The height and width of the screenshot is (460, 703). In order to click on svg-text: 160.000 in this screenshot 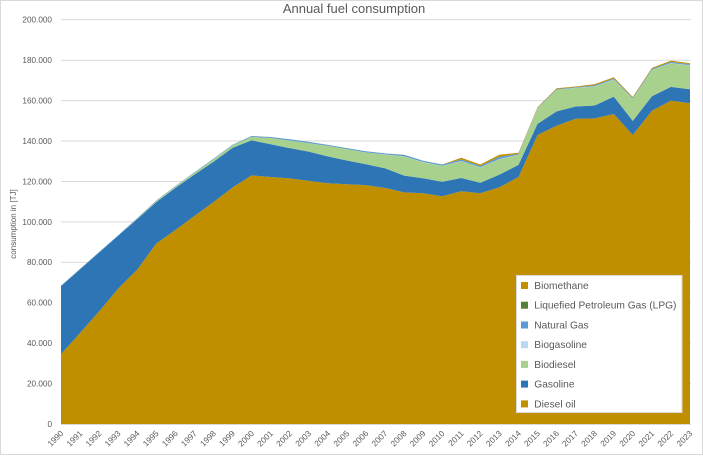, I will do `click(37, 101)`.